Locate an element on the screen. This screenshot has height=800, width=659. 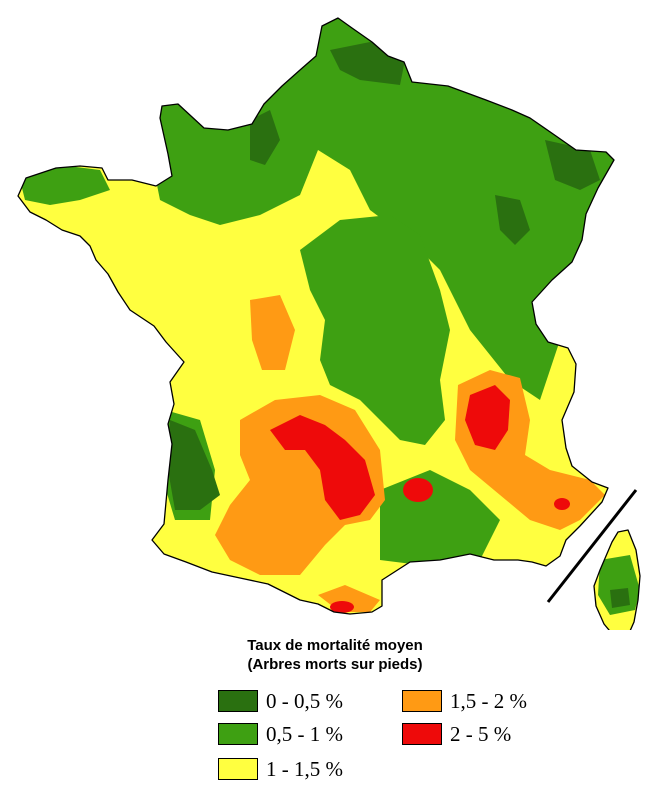
corsica-outline is located at coordinates (617, 579).